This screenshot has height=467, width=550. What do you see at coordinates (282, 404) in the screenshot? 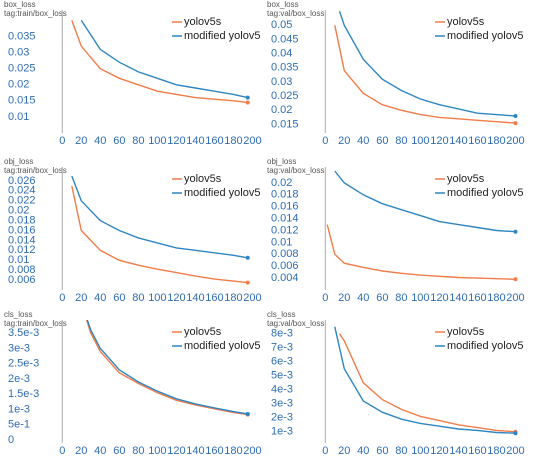
I see `y-tick-label: 3e-3` at bounding box center [282, 404].